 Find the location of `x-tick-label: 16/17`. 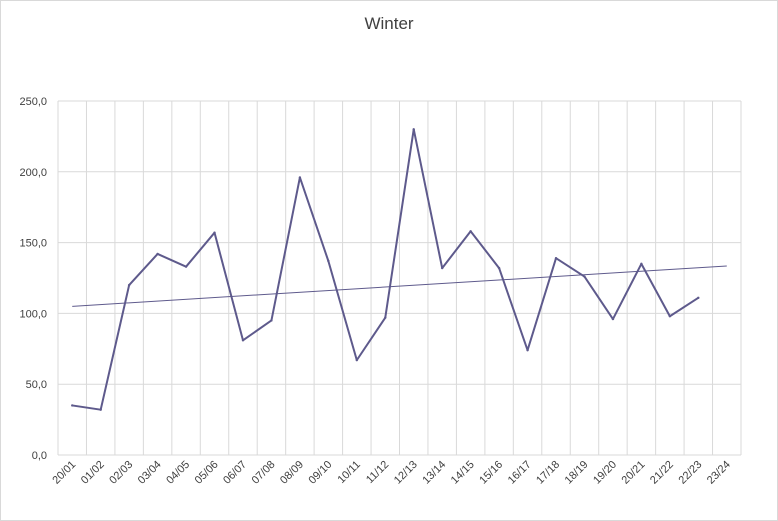

x-tick-label: 16/17 is located at coordinates (520, 473).